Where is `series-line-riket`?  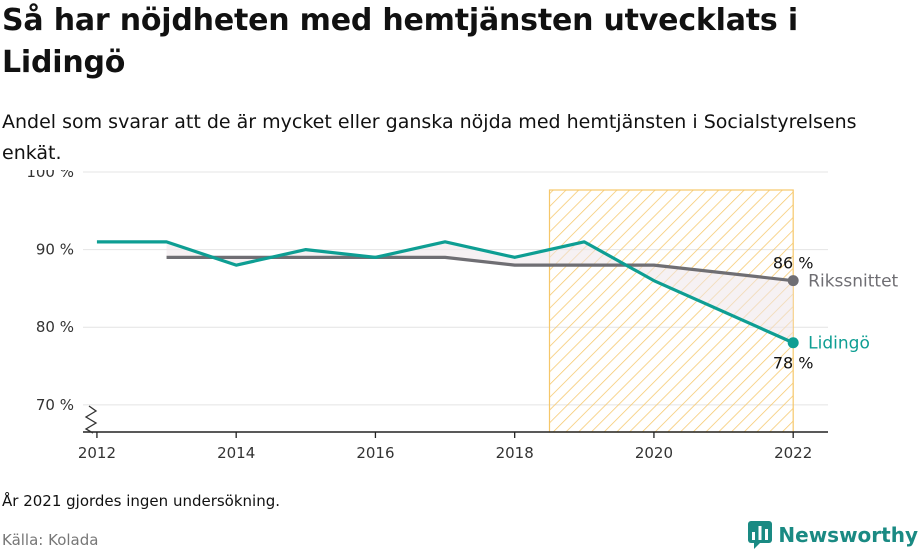
series-line-riket is located at coordinates (480, 269).